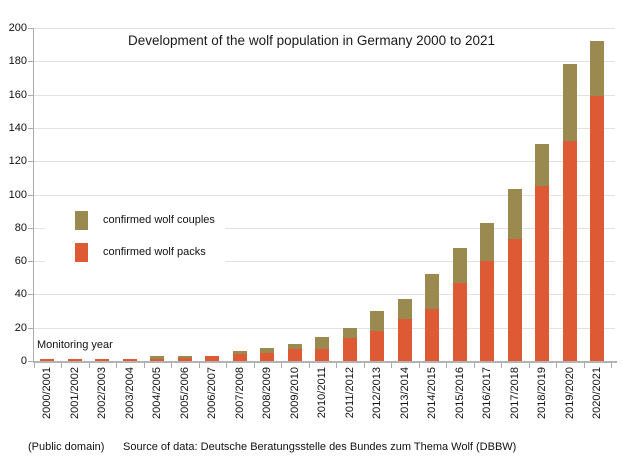 This screenshot has width=623, height=463. What do you see at coordinates (135, 236) in the screenshot?
I see `legend-background` at bounding box center [135, 236].